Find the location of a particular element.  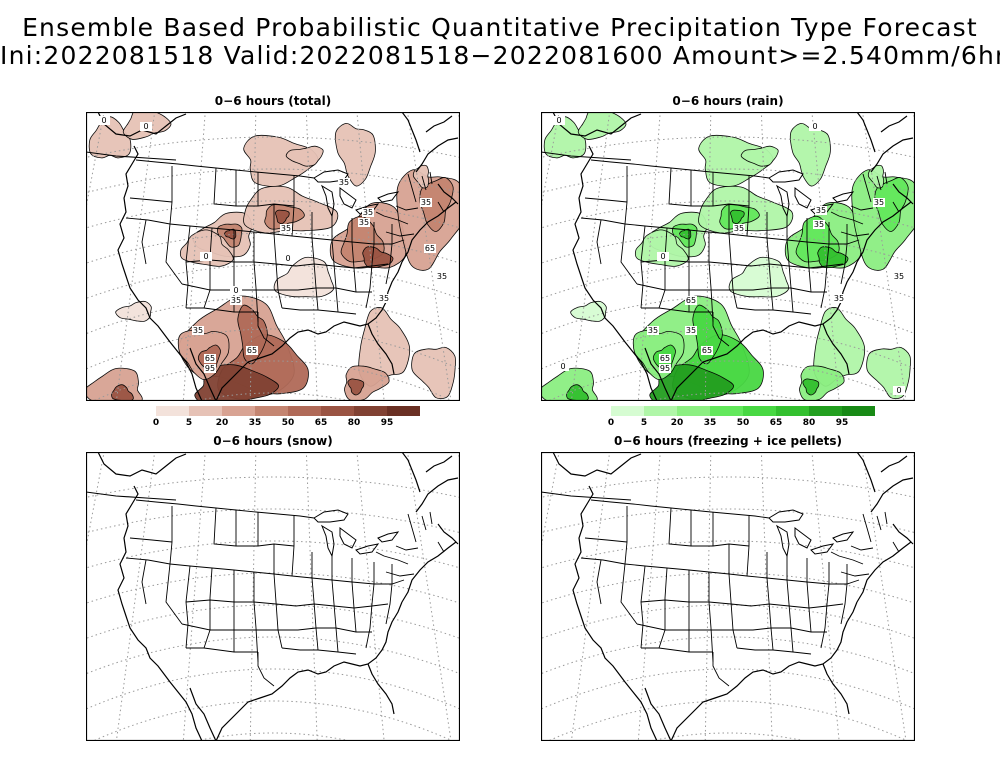

colorbar-rain: 0 5 20 35 50 65 80 95 is located at coordinates (741, 419).